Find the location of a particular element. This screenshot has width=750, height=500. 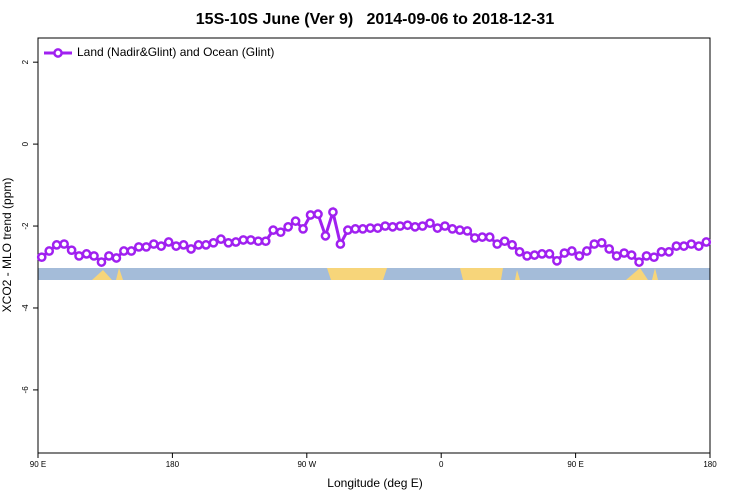

x-axis-label: Longitude (deg E) is located at coordinates (374, 483).